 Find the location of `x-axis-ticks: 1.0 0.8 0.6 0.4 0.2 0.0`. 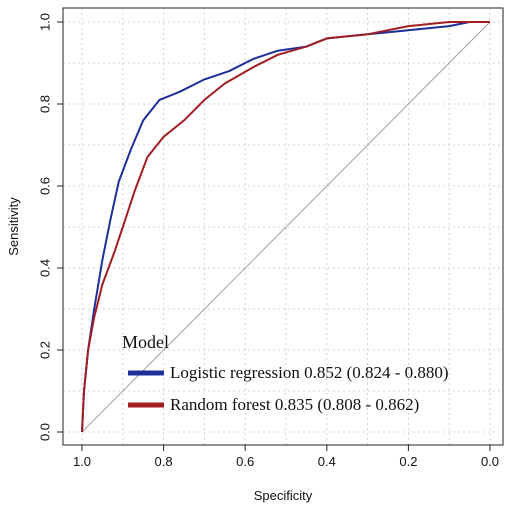

x-axis-ticks: 1.0 0.8 0.6 0.4 0.2 0.0 is located at coordinates (286, 457).